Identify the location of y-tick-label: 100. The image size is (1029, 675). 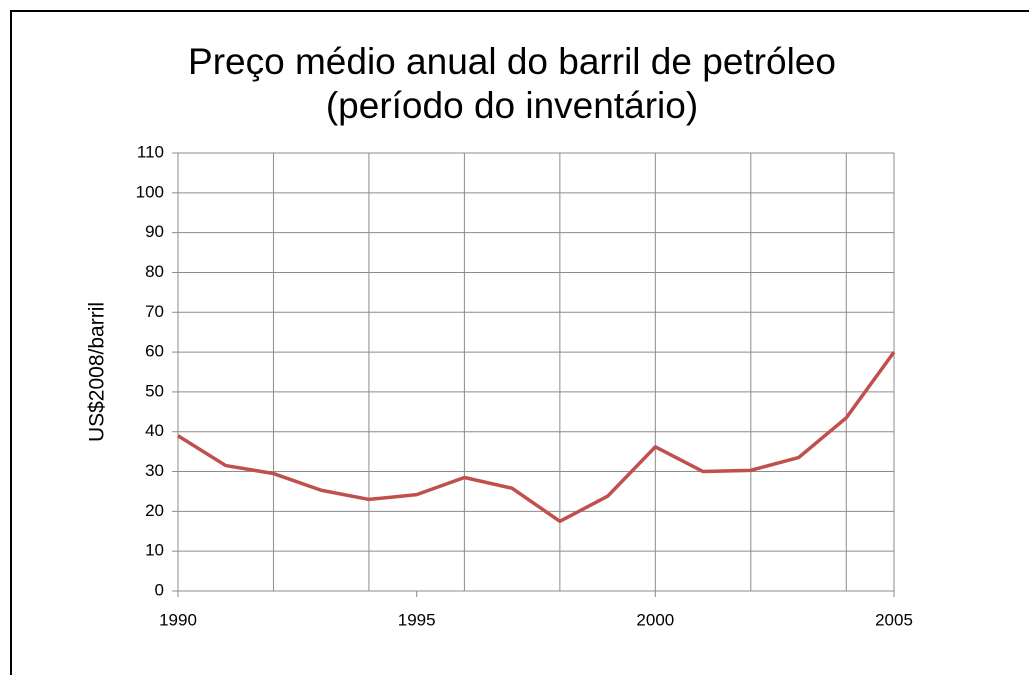
(150, 191).